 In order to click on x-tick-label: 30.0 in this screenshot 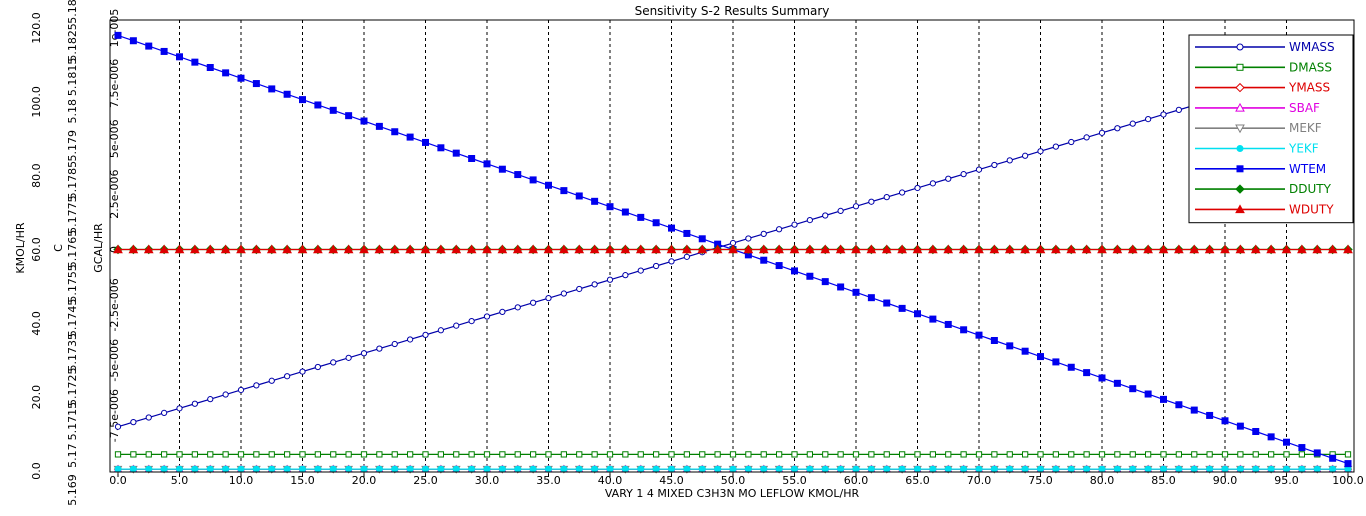, I will do `click(487, 480)`.